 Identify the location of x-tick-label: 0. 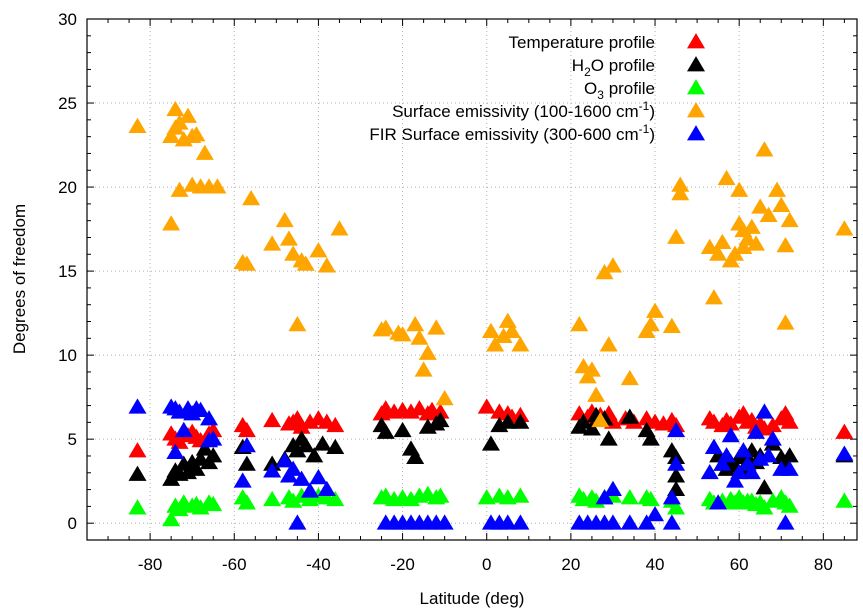
(486, 564).